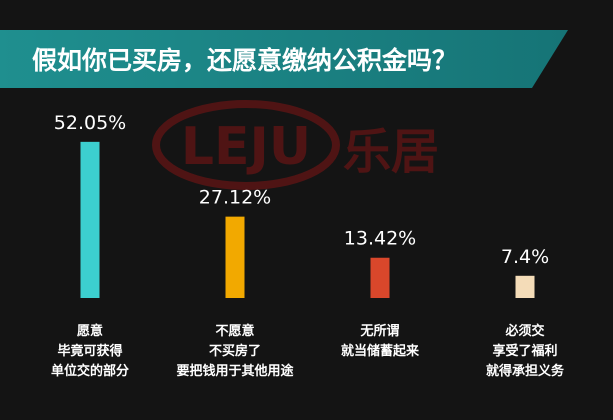 The image size is (613, 420). I want to click on category-label-2-line-2: 不买房了, so click(235, 351).